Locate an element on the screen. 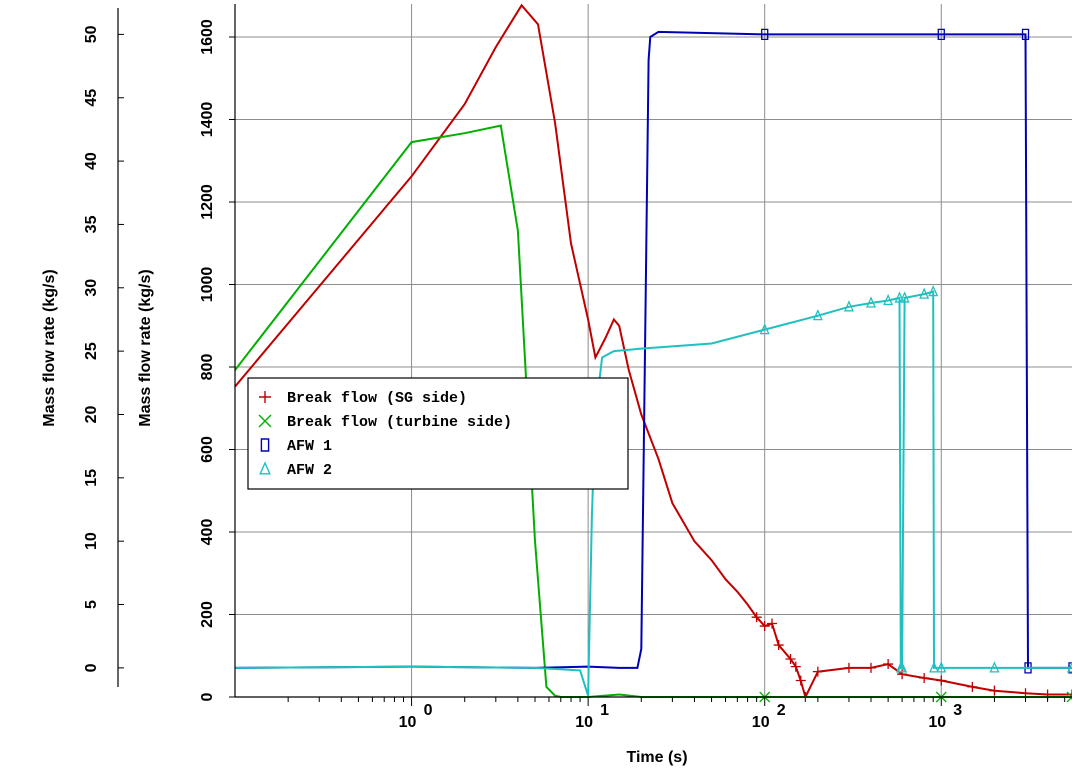  inner-y-tick-label: 1200 is located at coordinates (207, 202).